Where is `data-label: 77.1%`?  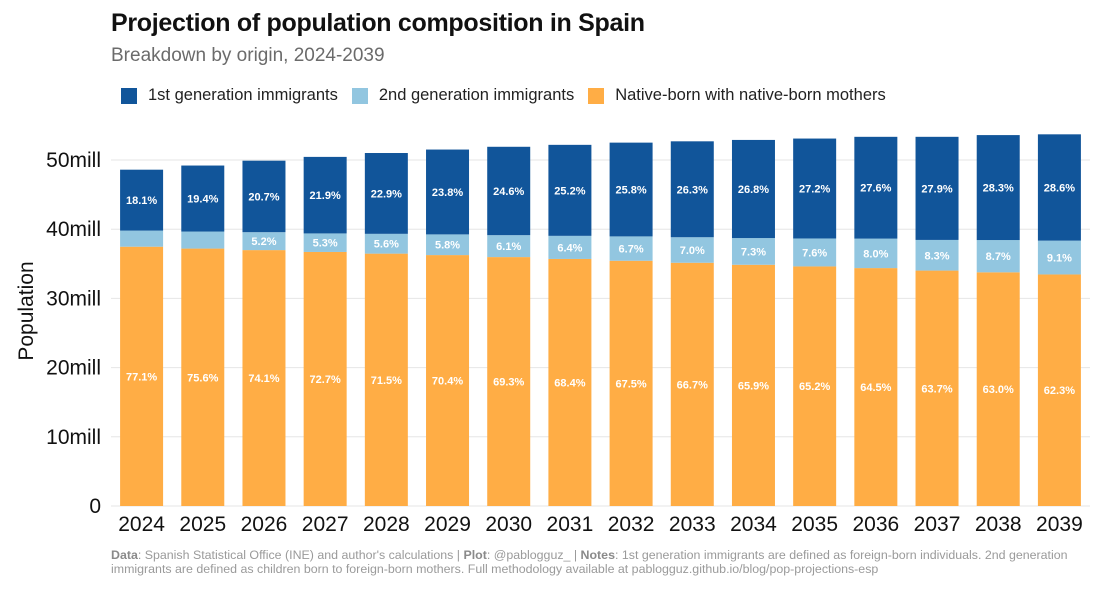 data-label: 77.1% is located at coordinates (141, 377).